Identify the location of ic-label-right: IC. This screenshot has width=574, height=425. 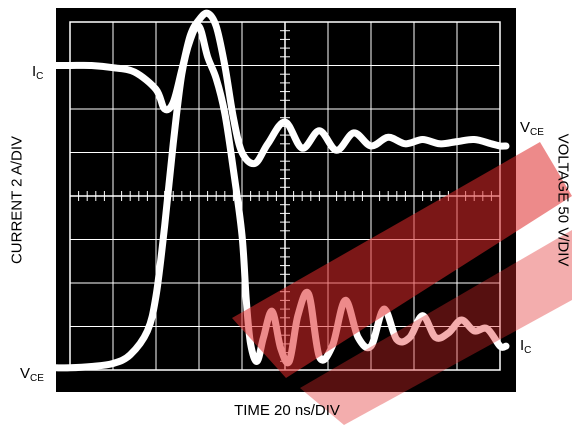
(525, 347).